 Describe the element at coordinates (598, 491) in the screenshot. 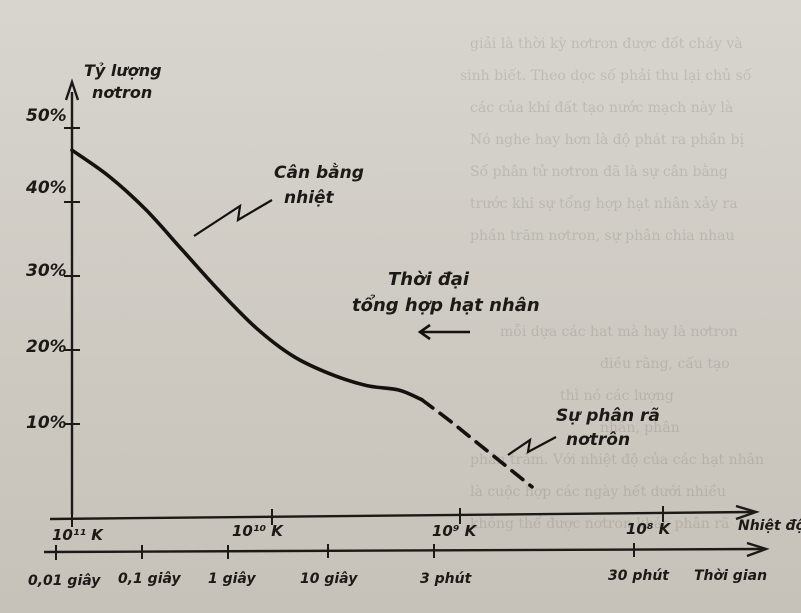

I see `svg-text:là cuộc hợp các ngày hết dưới: là cuộc hợp các ngày hết dưới nhiều` at that location.